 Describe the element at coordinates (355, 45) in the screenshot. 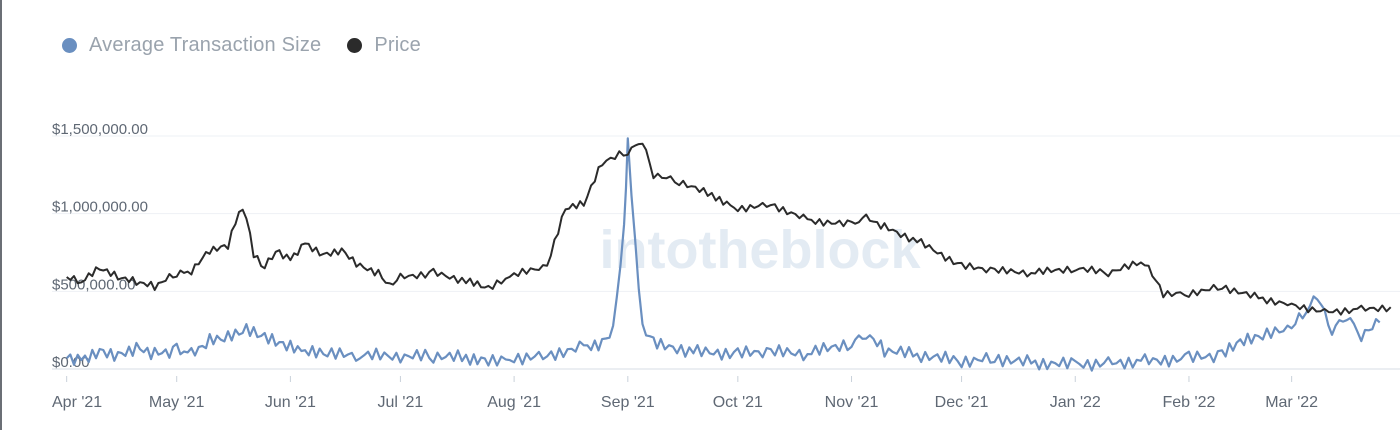

I see `black-dot-icon` at that location.